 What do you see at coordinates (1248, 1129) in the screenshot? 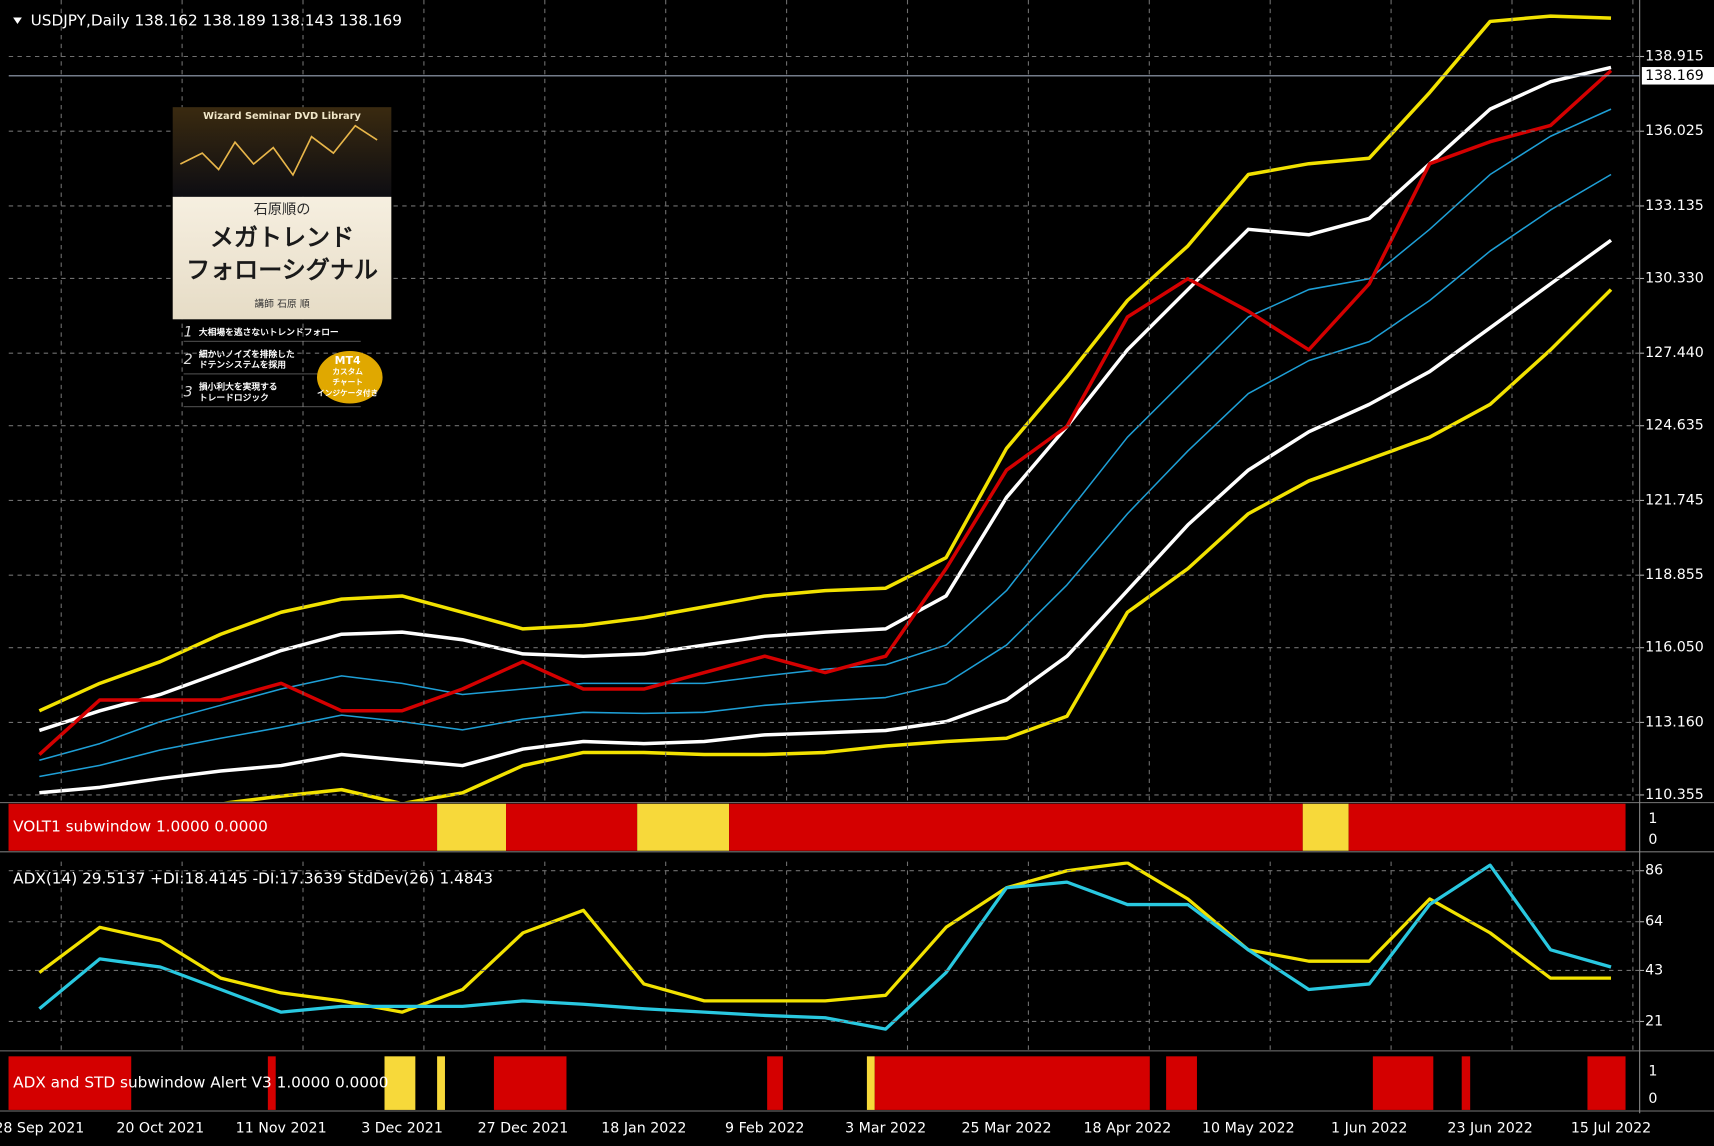
I see `x-tick-label: 10 May 2022` at bounding box center [1248, 1129].